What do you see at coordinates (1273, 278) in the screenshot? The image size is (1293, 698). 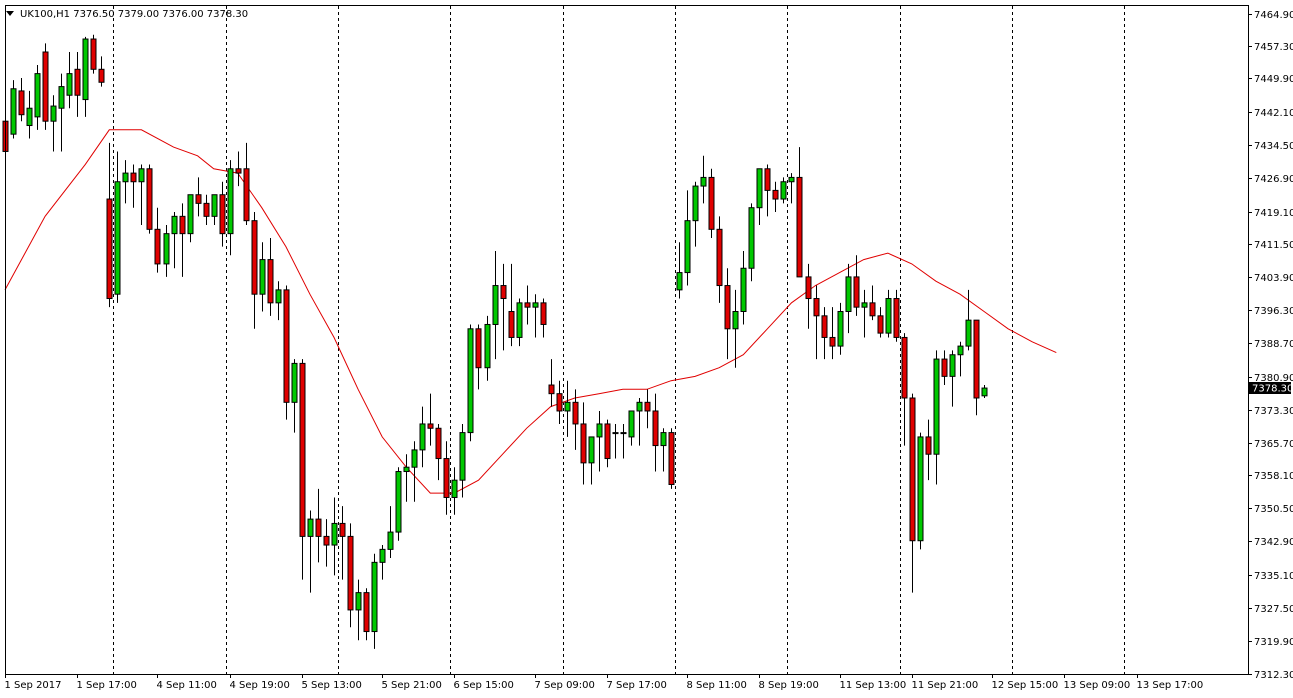 I see `y-tick-label: 7403.90` at bounding box center [1273, 278].